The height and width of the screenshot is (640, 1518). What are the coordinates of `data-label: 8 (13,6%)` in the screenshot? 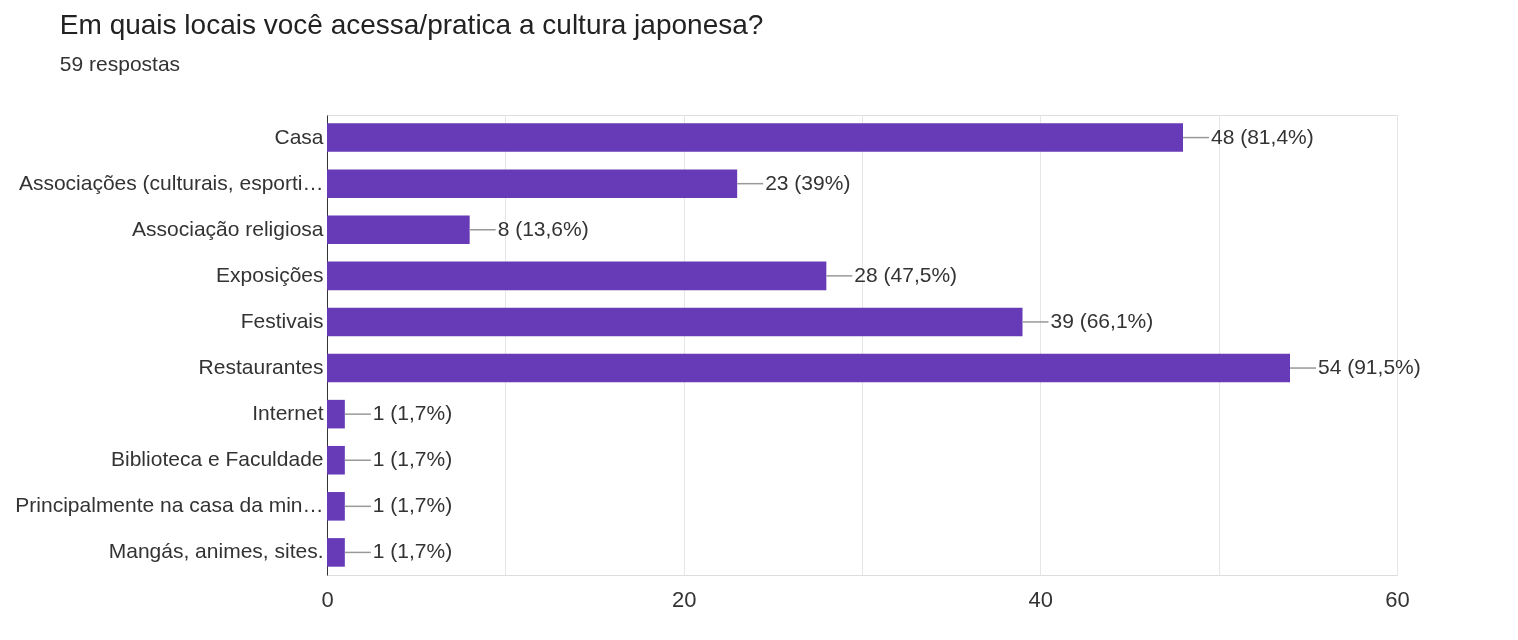 It's located at (543, 228).